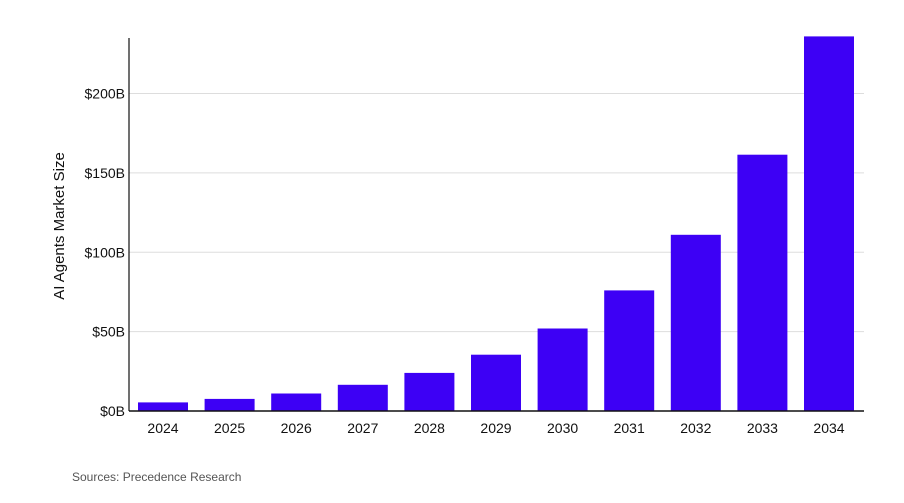  I want to click on x-tick-label: 2029, so click(495, 428).